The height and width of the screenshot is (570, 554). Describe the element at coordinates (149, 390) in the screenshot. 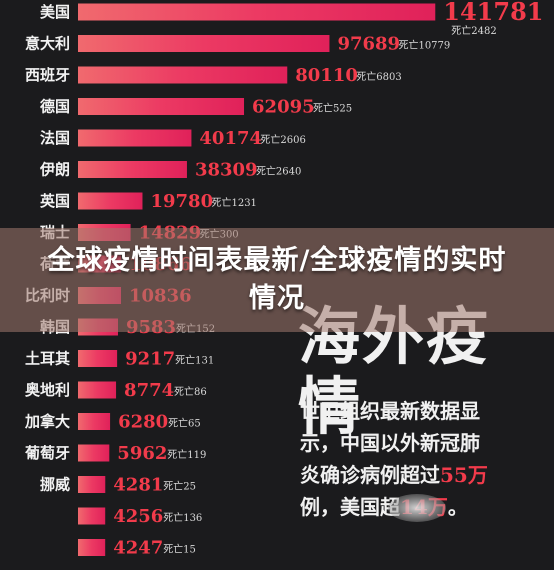

I see `value-label: 8774` at that location.